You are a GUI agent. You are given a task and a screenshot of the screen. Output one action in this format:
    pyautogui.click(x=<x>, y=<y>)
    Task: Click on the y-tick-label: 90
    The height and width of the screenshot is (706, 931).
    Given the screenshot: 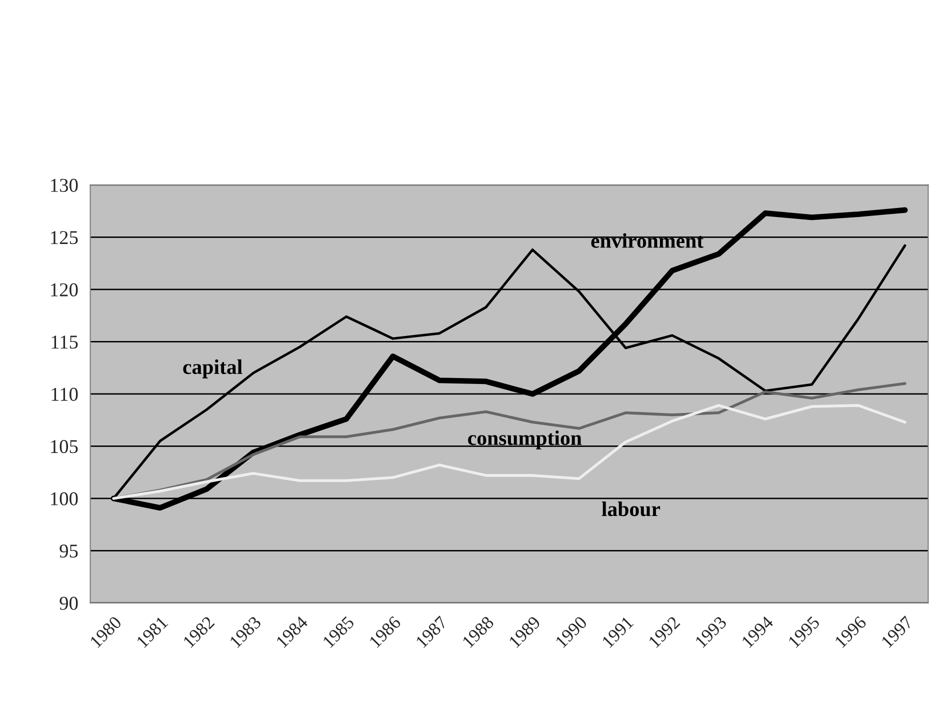 What is the action you would take?
    pyautogui.click(x=69, y=603)
    